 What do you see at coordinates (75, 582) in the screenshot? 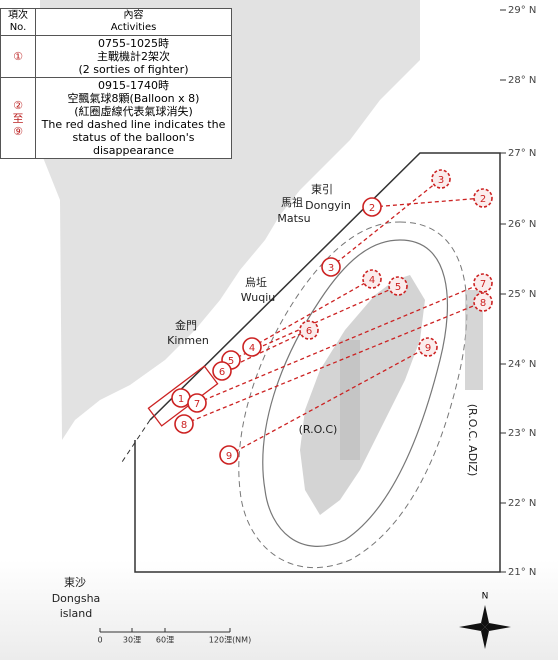
I see `place-zh: 東沙` at bounding box center [75, 582].